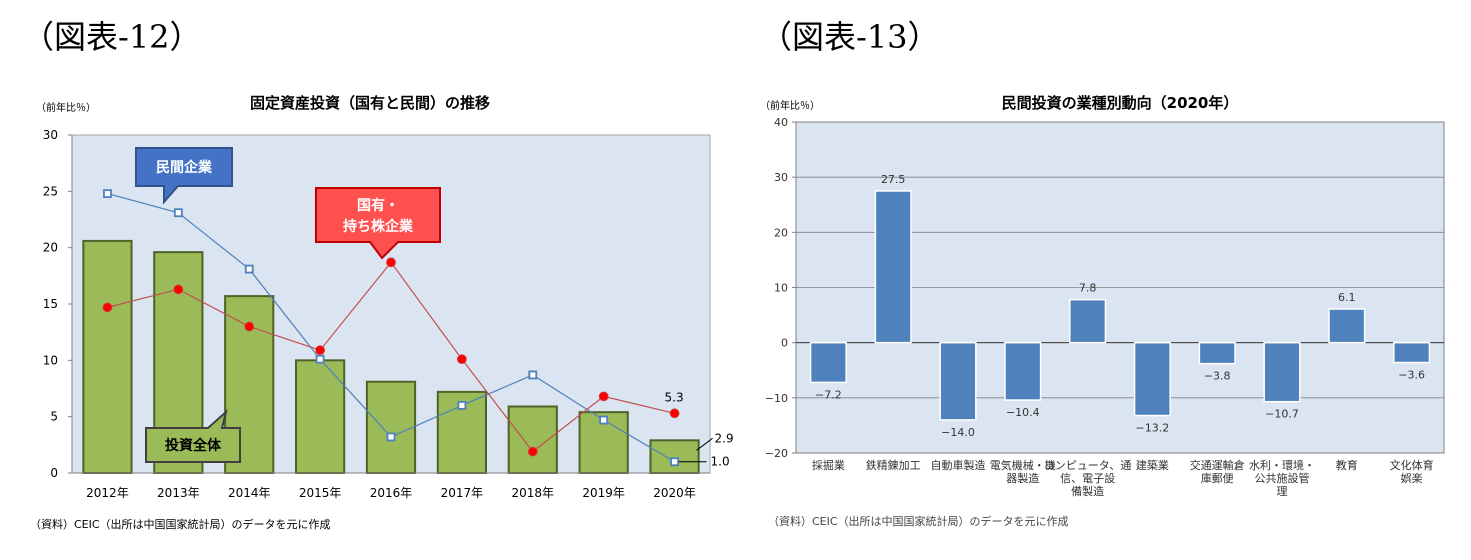 Image resolution: width=1471 pixels, height=560 pixels. I want to click on chart13-data-label: 7.8, so click(1088, 288).